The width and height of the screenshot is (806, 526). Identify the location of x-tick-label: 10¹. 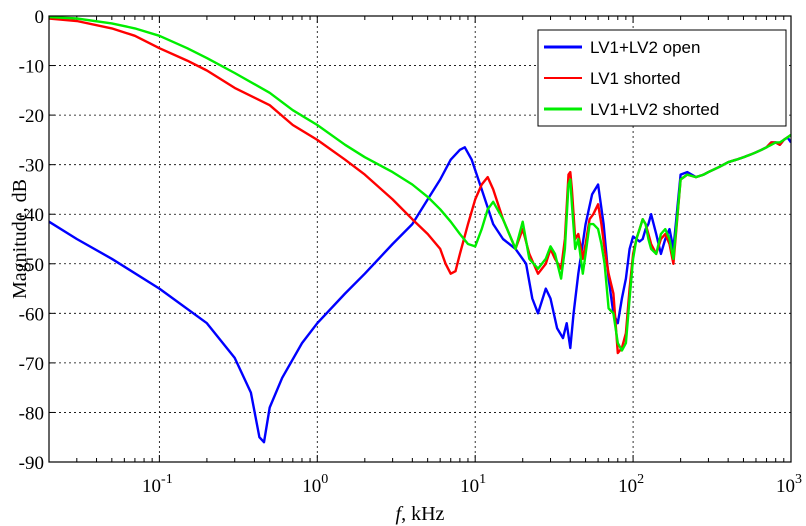
(473, 484).